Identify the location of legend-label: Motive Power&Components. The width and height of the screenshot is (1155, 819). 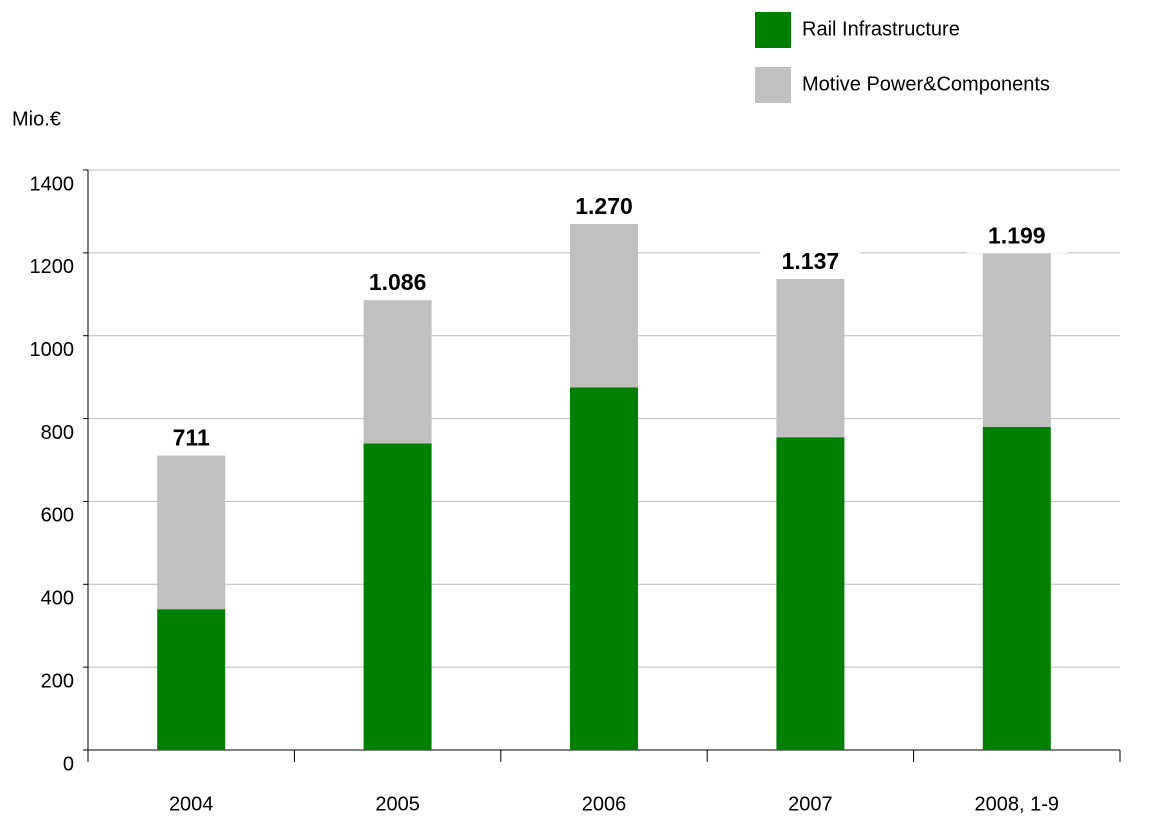
(926, 84).